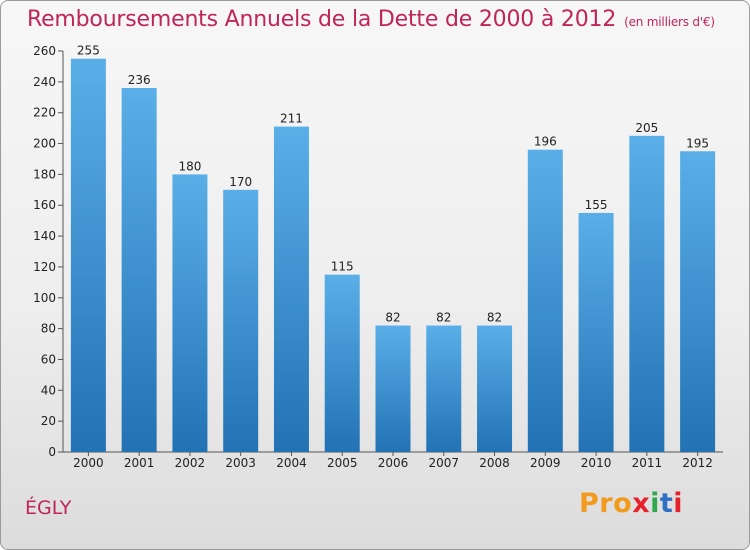 The width and height of the screenshot is (750, 550). I want to click on x-tick-label-2003: 2003, so click(240, 463).